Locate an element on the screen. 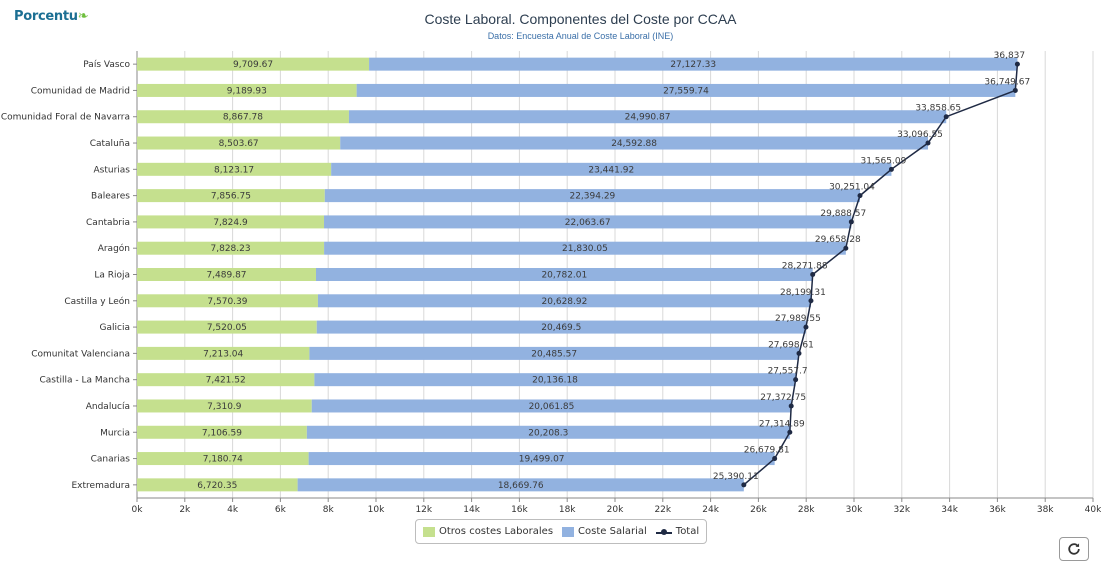 This screenshot has width=1101, height=570. legend-item-total: Total is located at coordinates (677, 531).